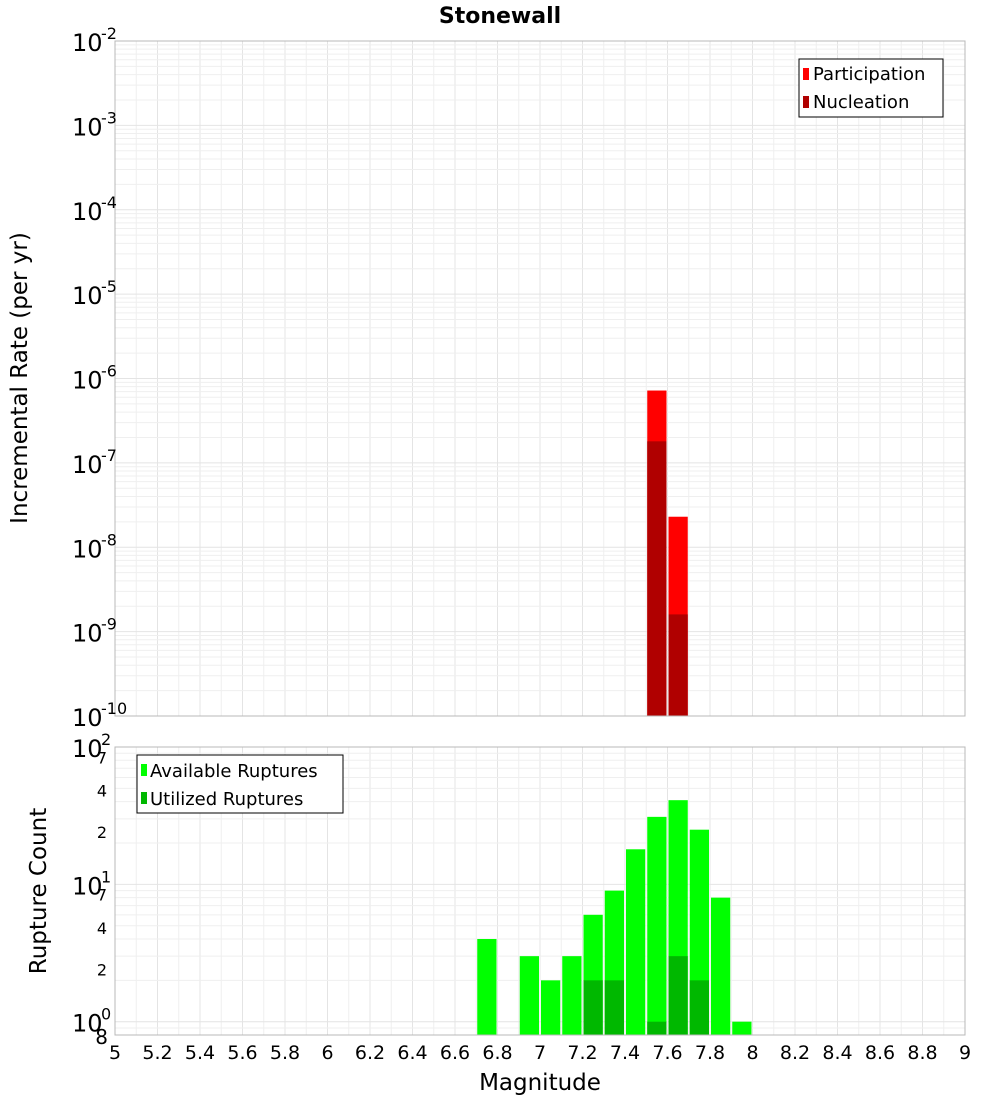 This screenshot has height=1100, width=1000. I want to click on x-tick-label: 5.6, so click(242, 1053).